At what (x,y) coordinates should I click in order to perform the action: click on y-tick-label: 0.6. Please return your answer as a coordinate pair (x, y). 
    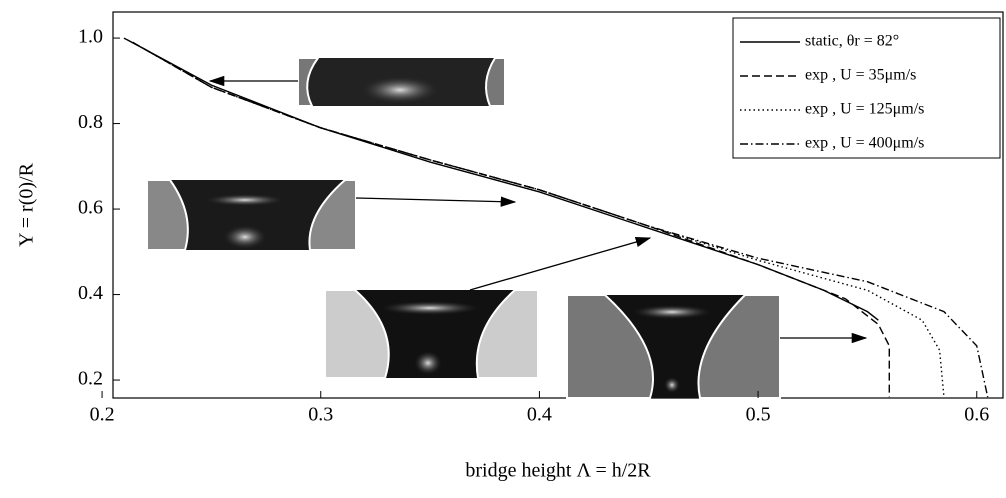
    Looking at the image, I should click on (90, 208).